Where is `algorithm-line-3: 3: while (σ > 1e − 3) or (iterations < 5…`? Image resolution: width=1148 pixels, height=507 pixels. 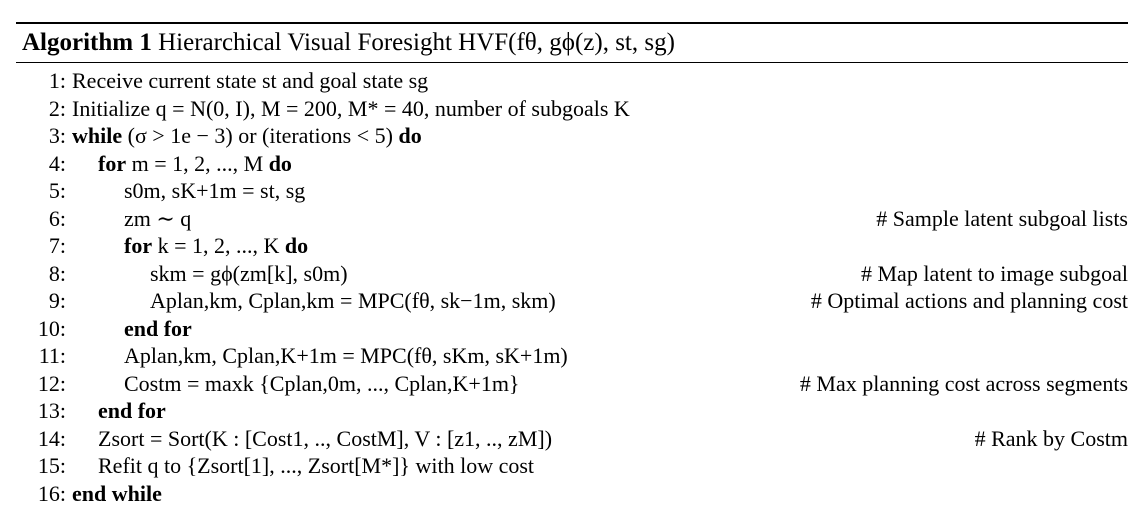
algorithm-line-3: 3: while (σ > 1e − 3) or (iterations < 5… is located at coordinates (572, 136).